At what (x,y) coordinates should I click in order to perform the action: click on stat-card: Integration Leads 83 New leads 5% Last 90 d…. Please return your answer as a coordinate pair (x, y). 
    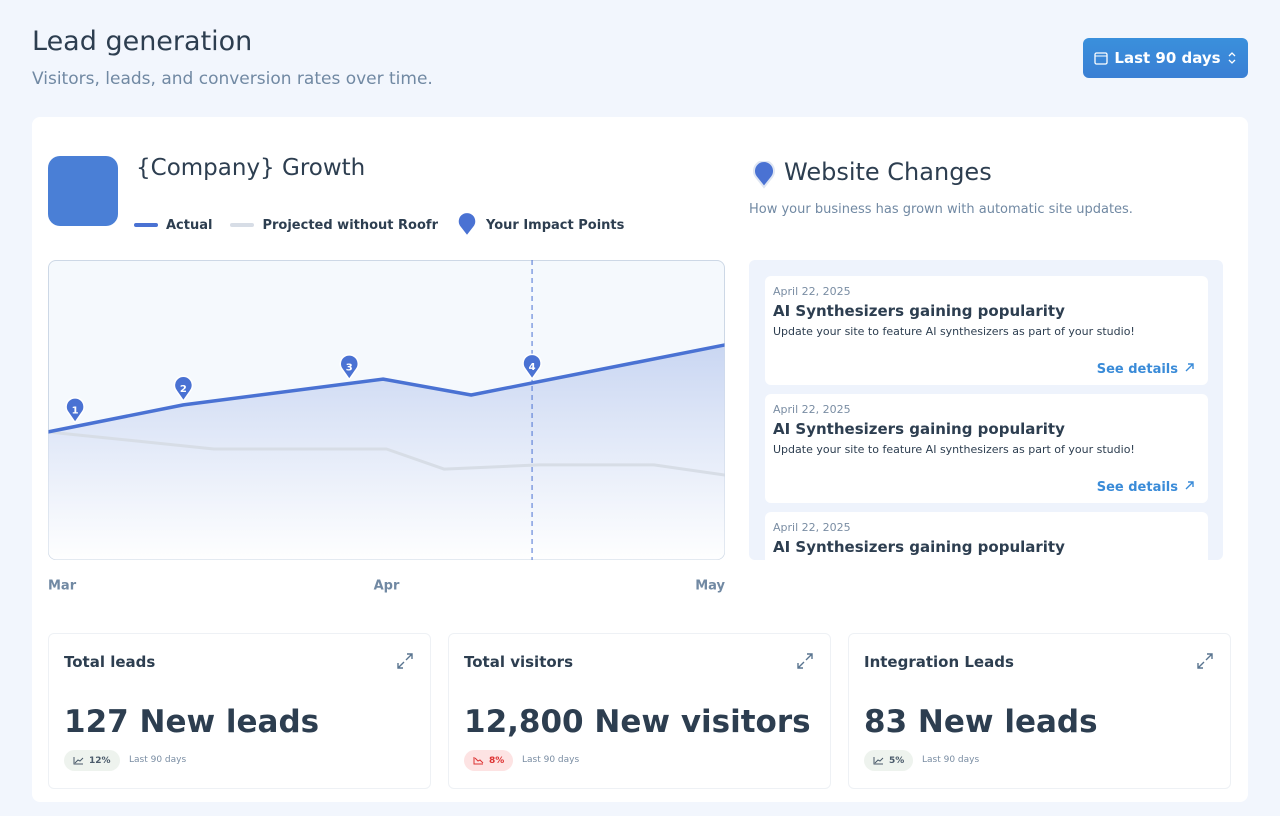
    Looking at the image, I should click on (1039, 711).